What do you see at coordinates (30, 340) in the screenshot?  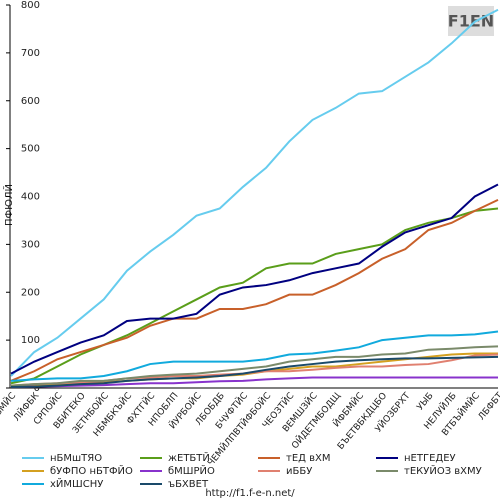 I see `y-tick-label: 100` at bounding box center [30, 340].